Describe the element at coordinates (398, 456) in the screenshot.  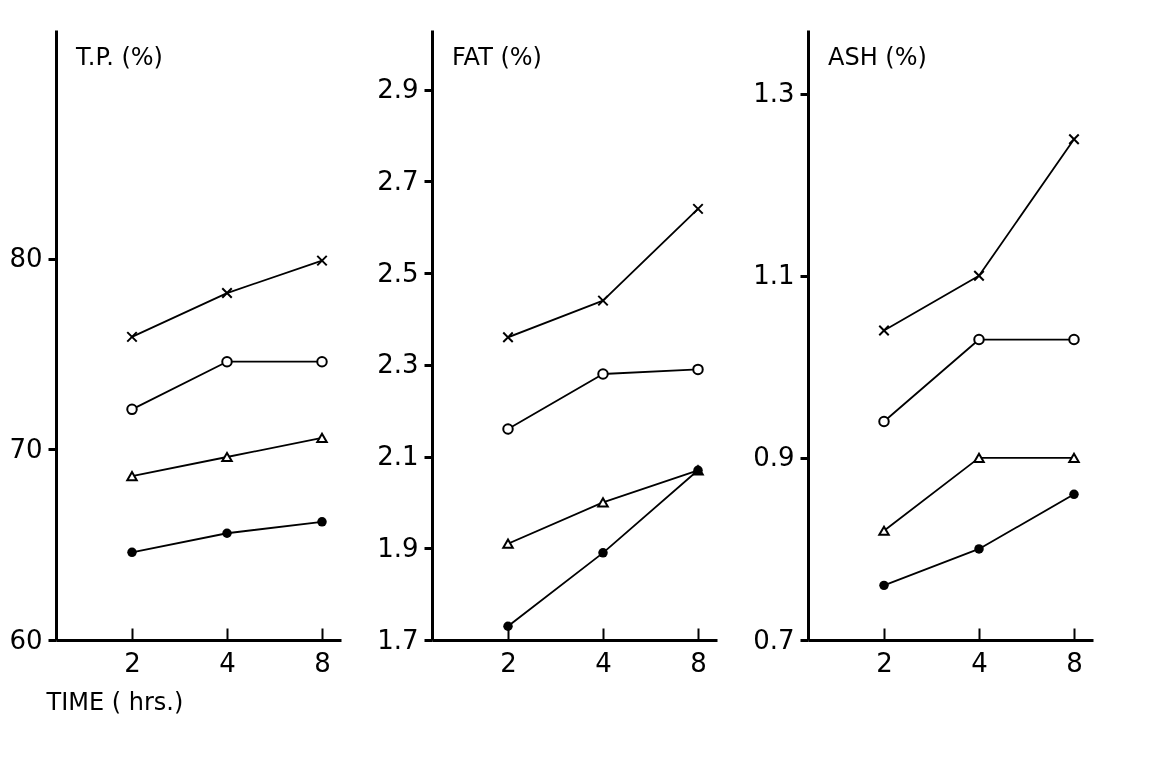
I see `y-tick-label: 2.1` at that location.